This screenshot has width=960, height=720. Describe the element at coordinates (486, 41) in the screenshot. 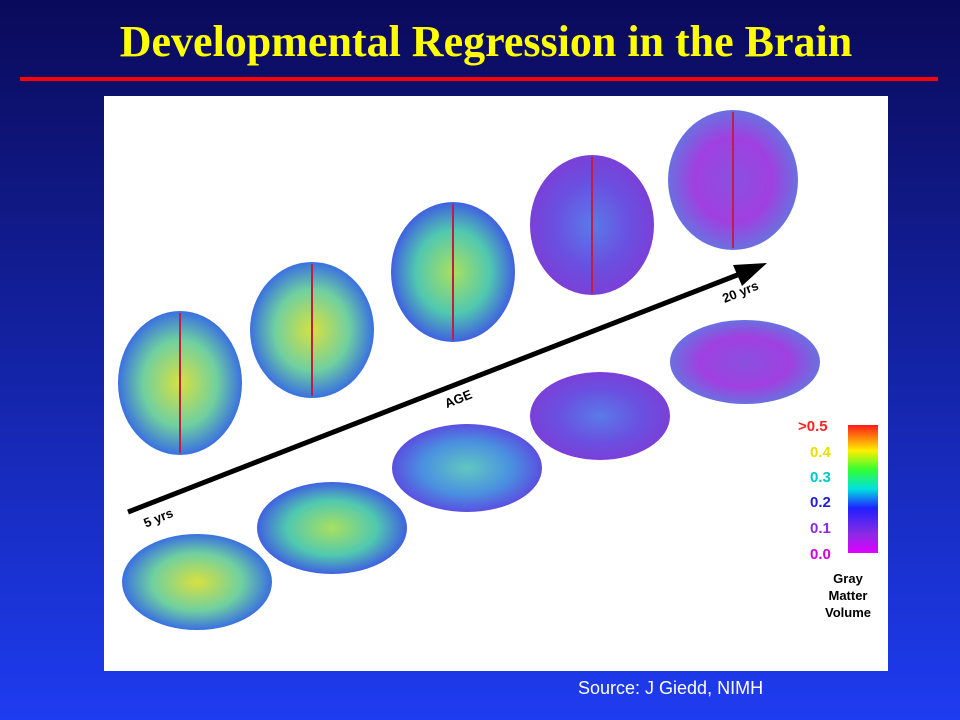

I see `title: Developmental Regression in the Brain` at that location.